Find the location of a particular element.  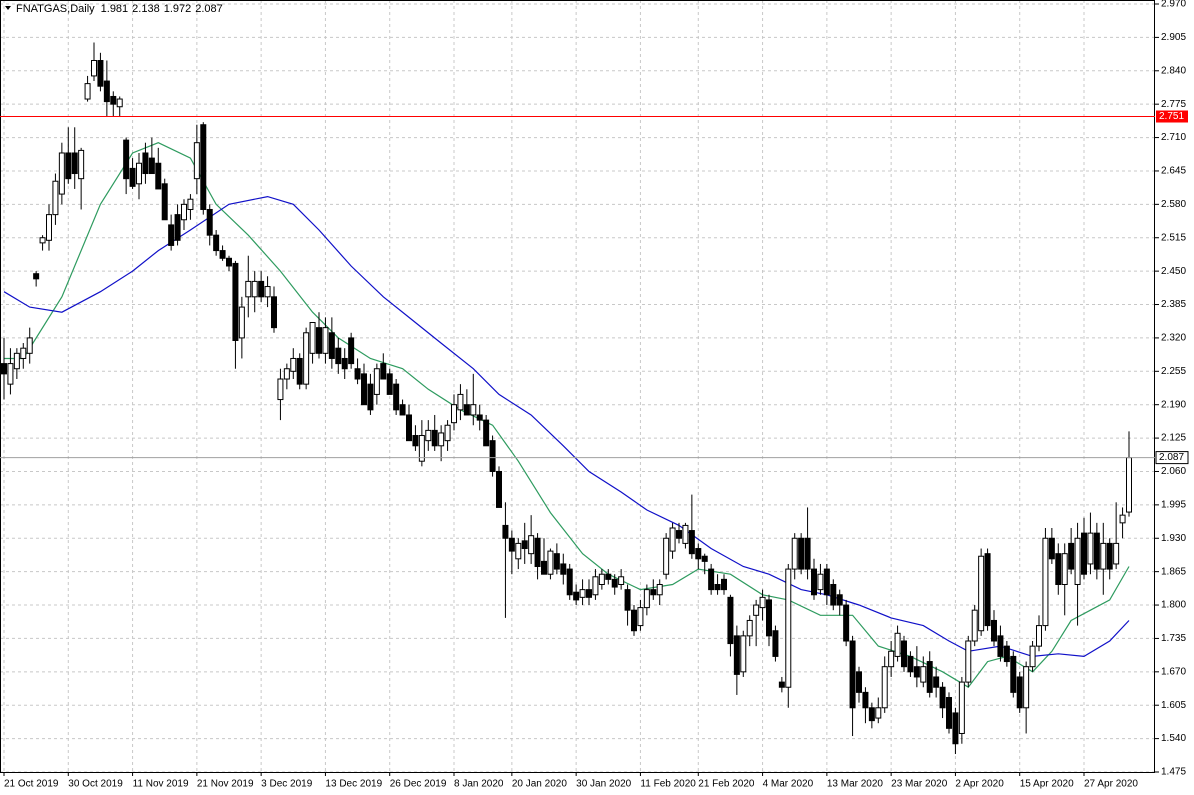

y-tick-label: 2.450 is located at coordinates (1173, 271).